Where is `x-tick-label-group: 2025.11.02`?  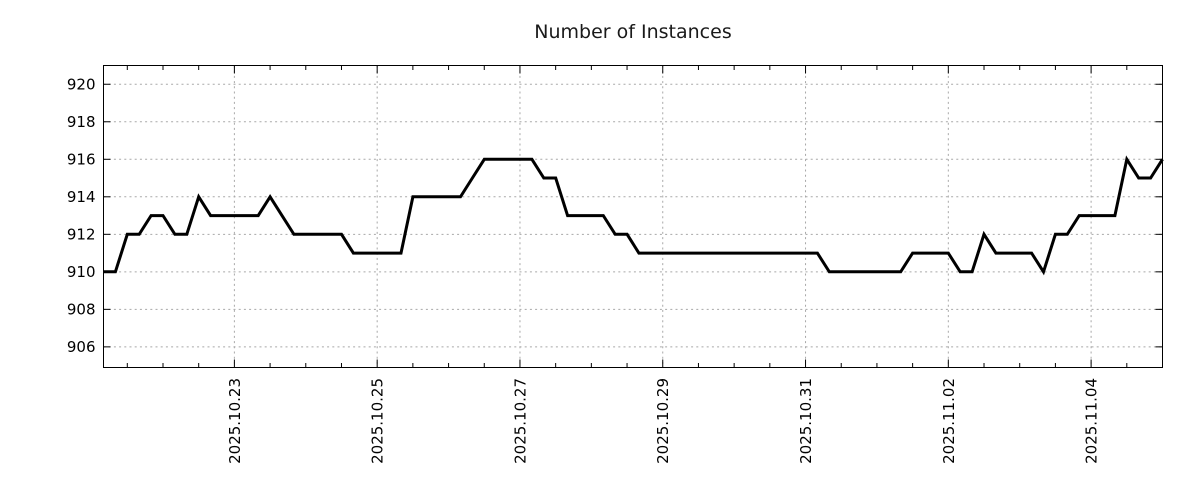 x-tick-label-group: 2025.11.02 is located at coordinates (949, 421).